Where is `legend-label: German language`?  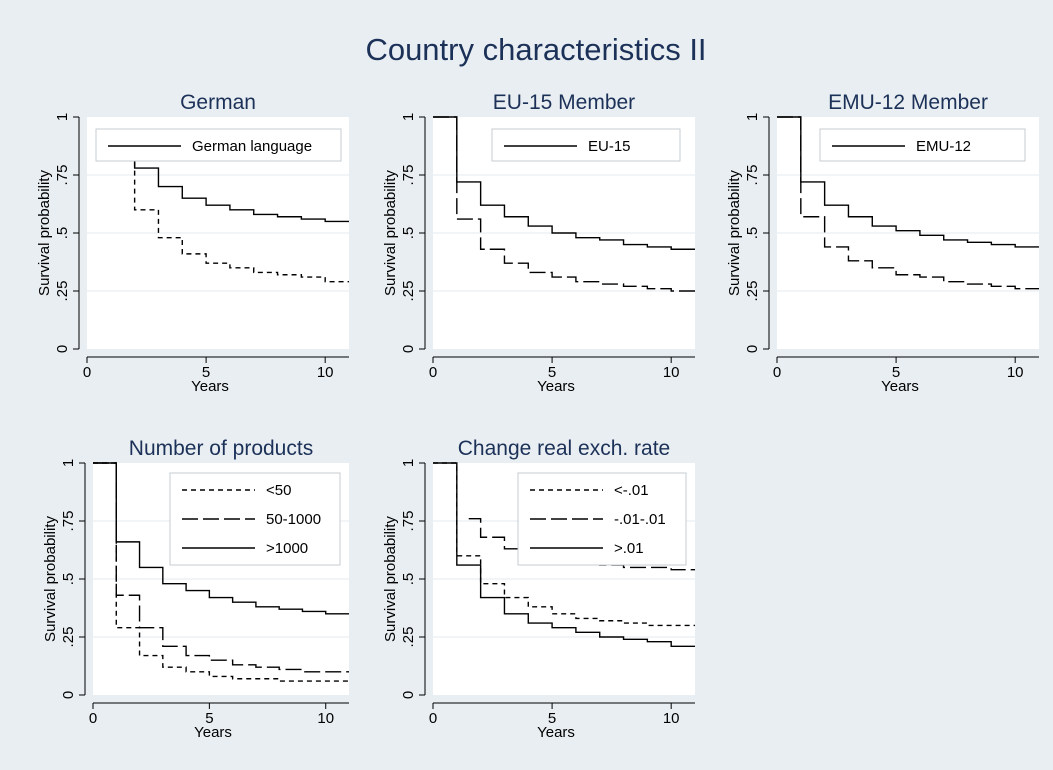 legend-label: German language is located at coordinates (252, 146).